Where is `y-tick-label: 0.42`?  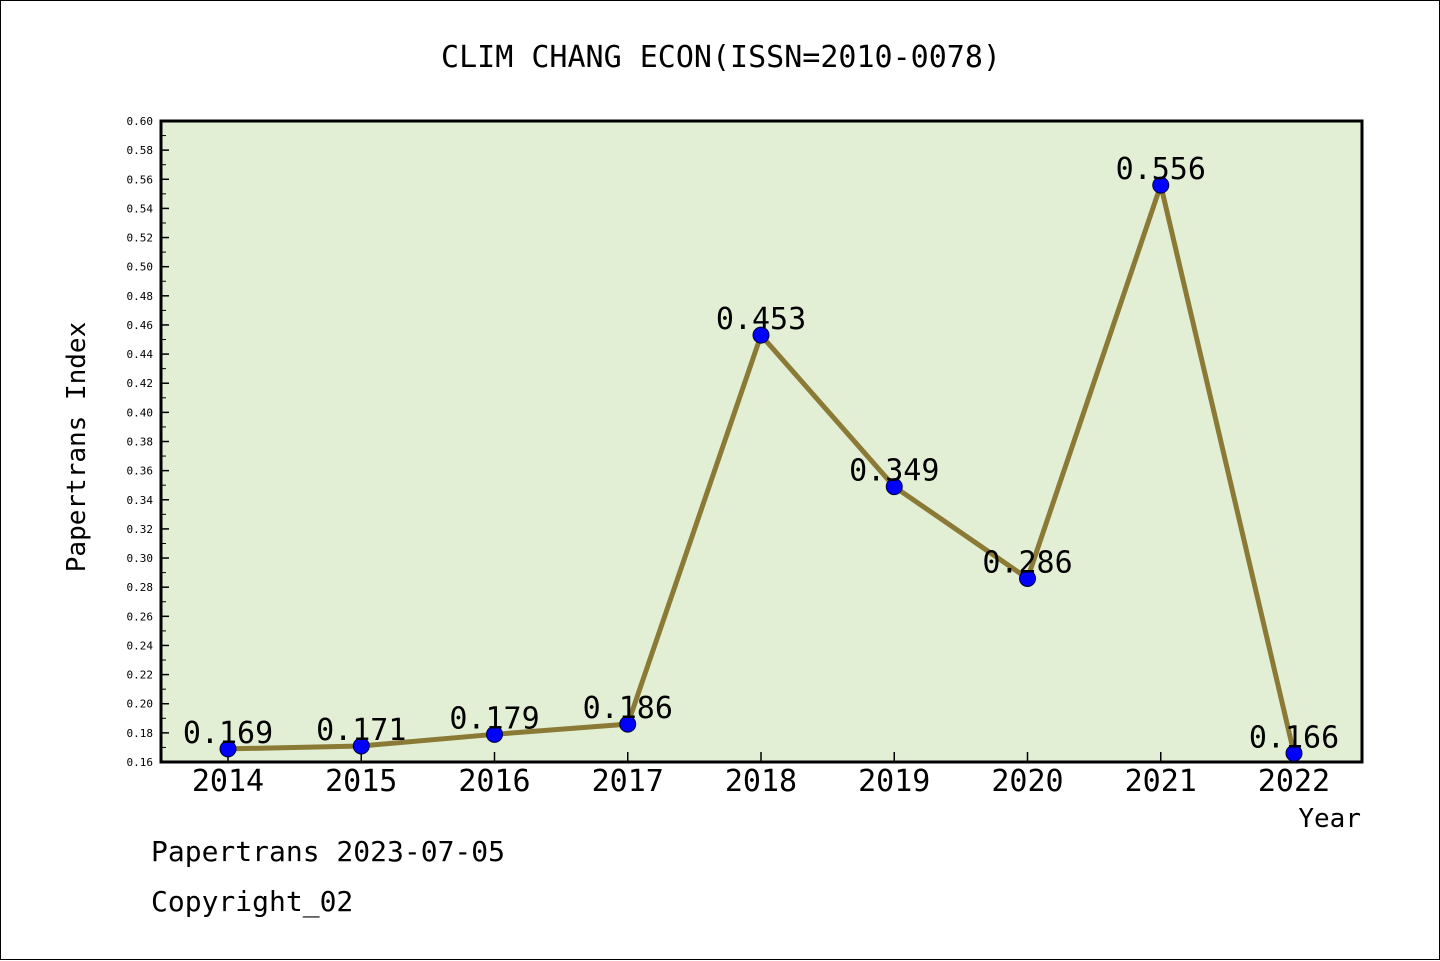 y-tick-label: 0.42 is located at coordinates (140, 383).